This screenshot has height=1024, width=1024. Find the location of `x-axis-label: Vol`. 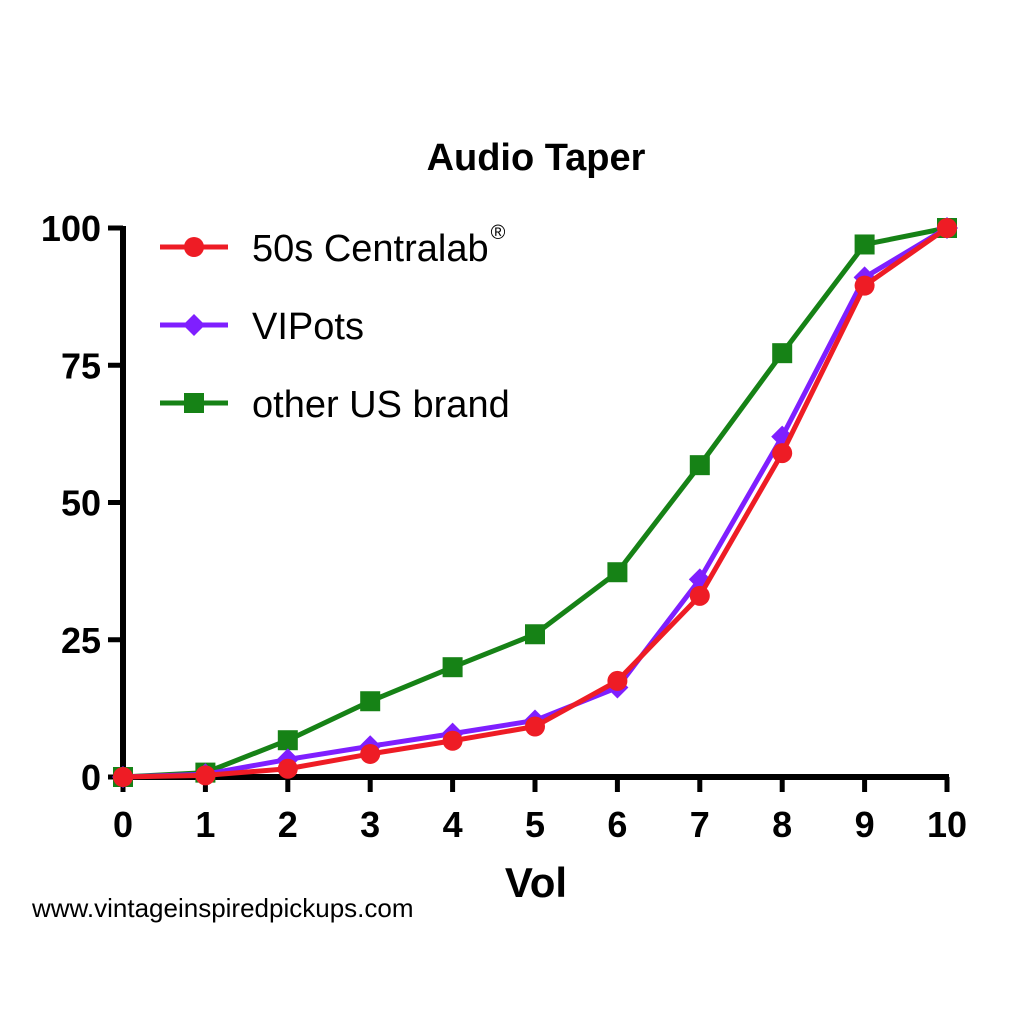

x-axis-label: Vol is located at coordinates (536, 882).